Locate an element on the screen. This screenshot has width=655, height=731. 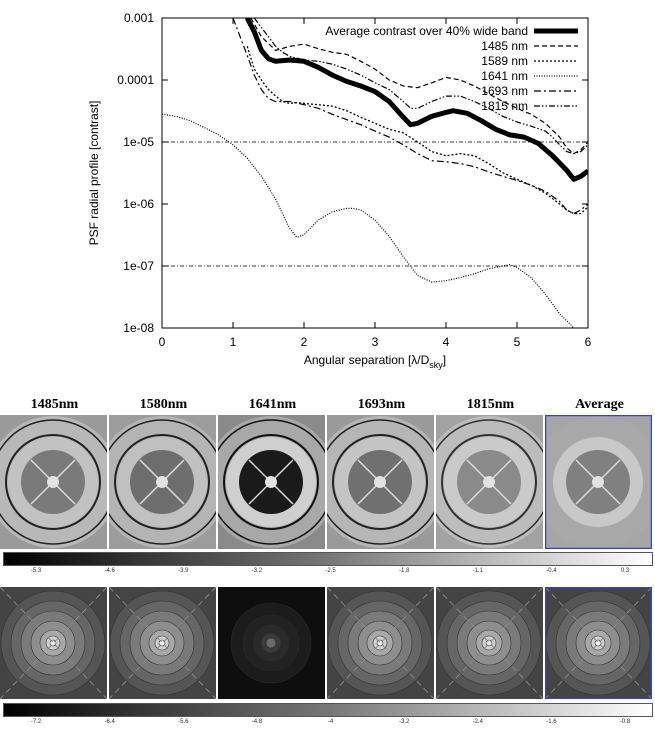
x-tick-label: 5 is located at coordinates (517, 342).